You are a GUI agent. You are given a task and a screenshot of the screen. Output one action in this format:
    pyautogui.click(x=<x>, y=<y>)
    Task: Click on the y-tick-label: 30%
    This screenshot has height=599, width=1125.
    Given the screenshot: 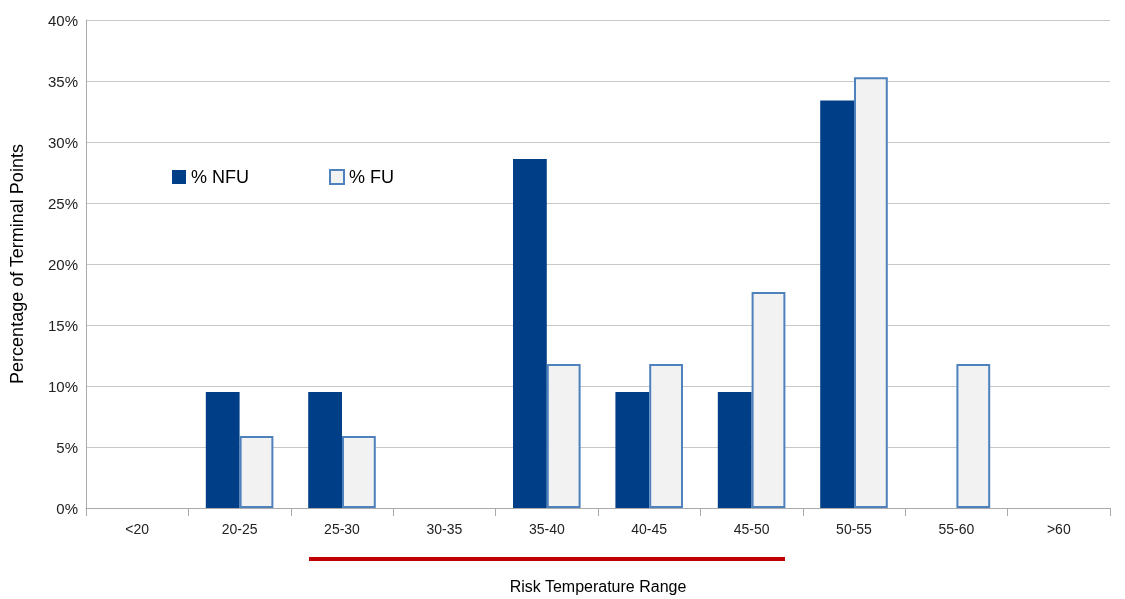 What is the action you would take?
    pyautogui.click(x=62, y=142)
    